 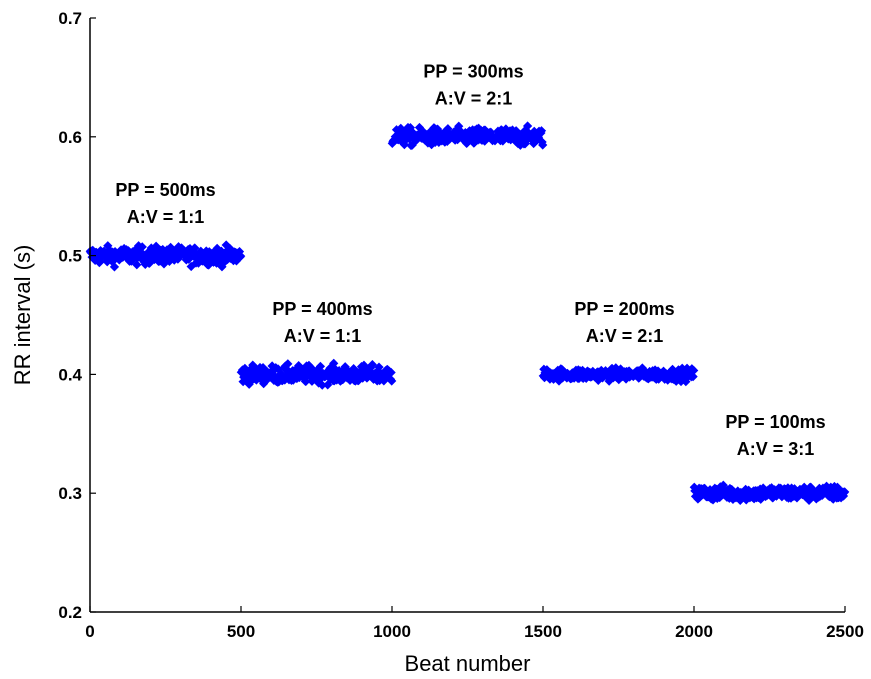 I want to click on annotation-av-ratio: A:V = 3:1, so click(x=776, y=449).